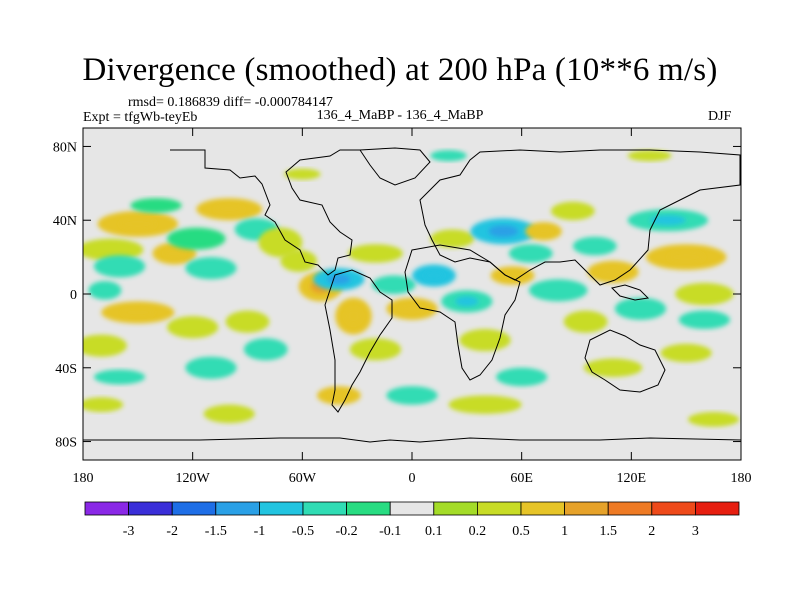  Describe the element at coordinates (216, 531) in the screenshot. I see `colorbar-label: -1.5` at that location.